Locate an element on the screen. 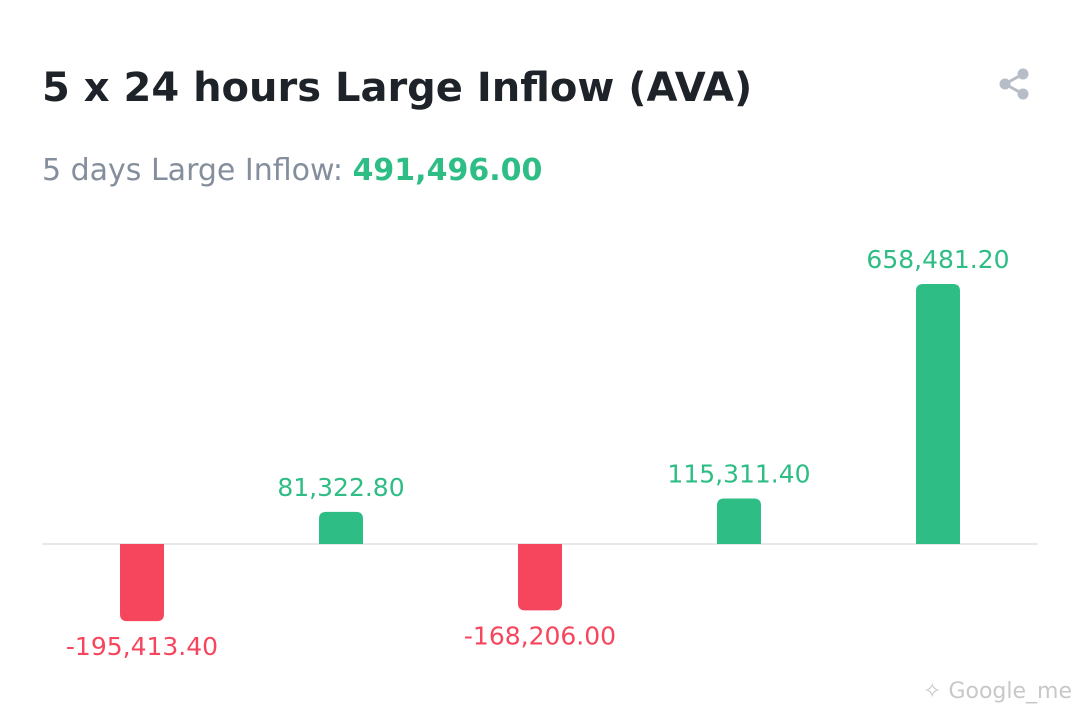 The width and height of the screenshot is (1080, 712). data-label-4: 115,311.40 is located at coordinates (738, 473).